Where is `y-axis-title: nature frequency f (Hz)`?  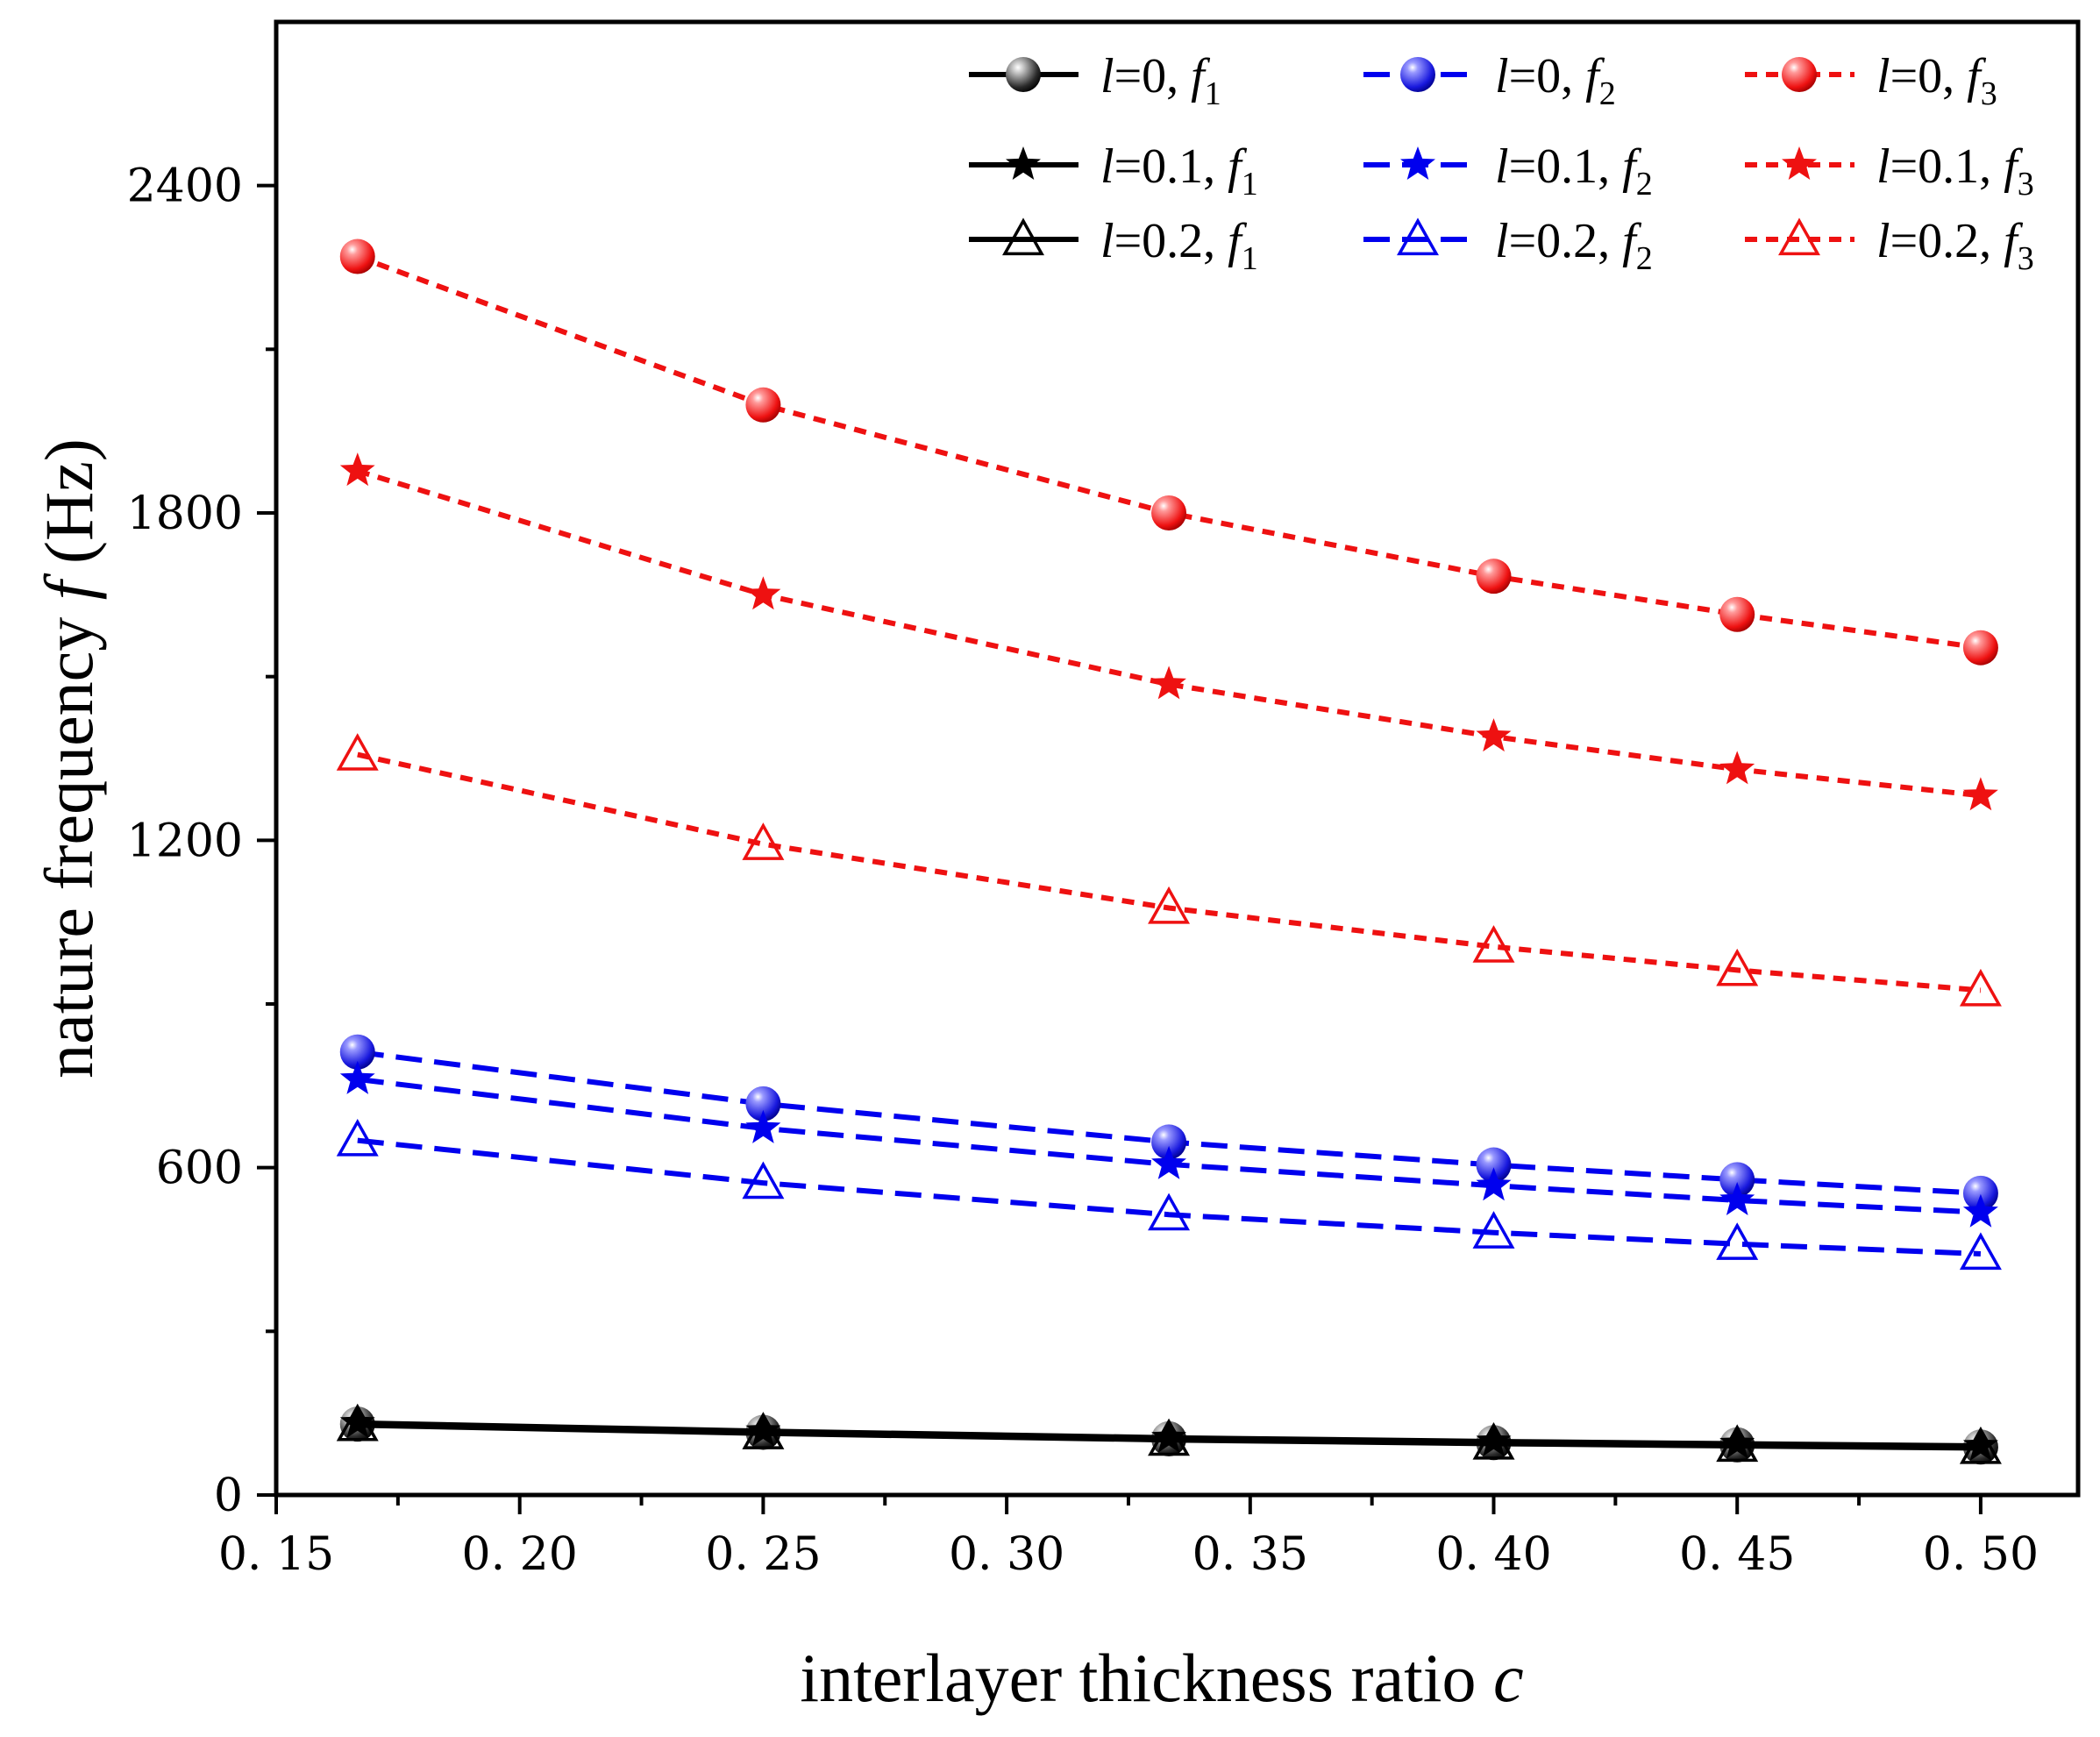
y-axis-title: nature frequency f (Hz) is located at coordinates (69, 758).